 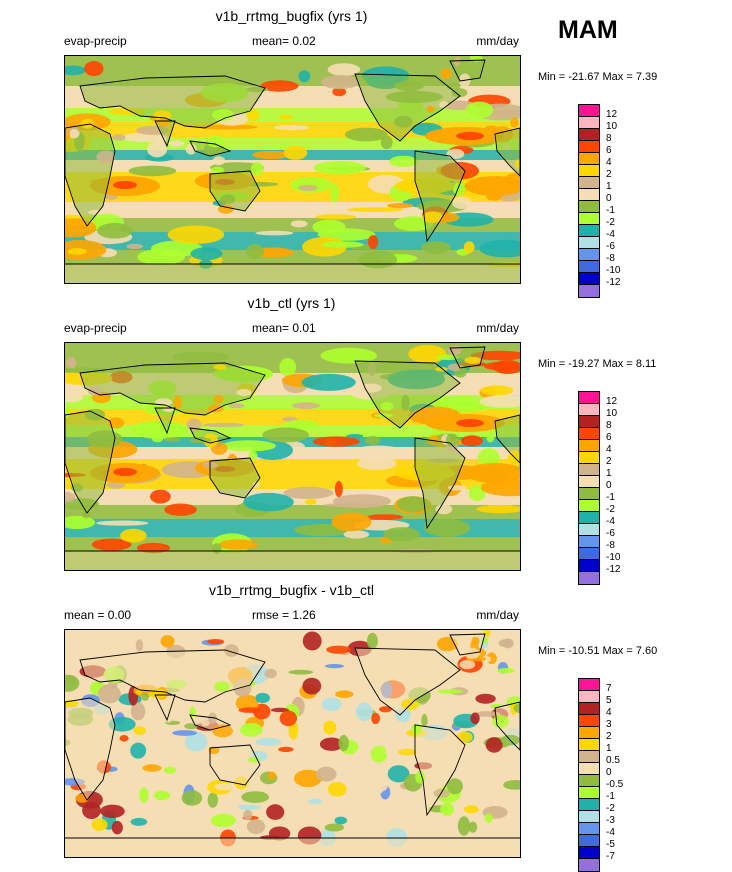 I want to click on mean-label: mean= 0.01, so click(x=284, y=328).